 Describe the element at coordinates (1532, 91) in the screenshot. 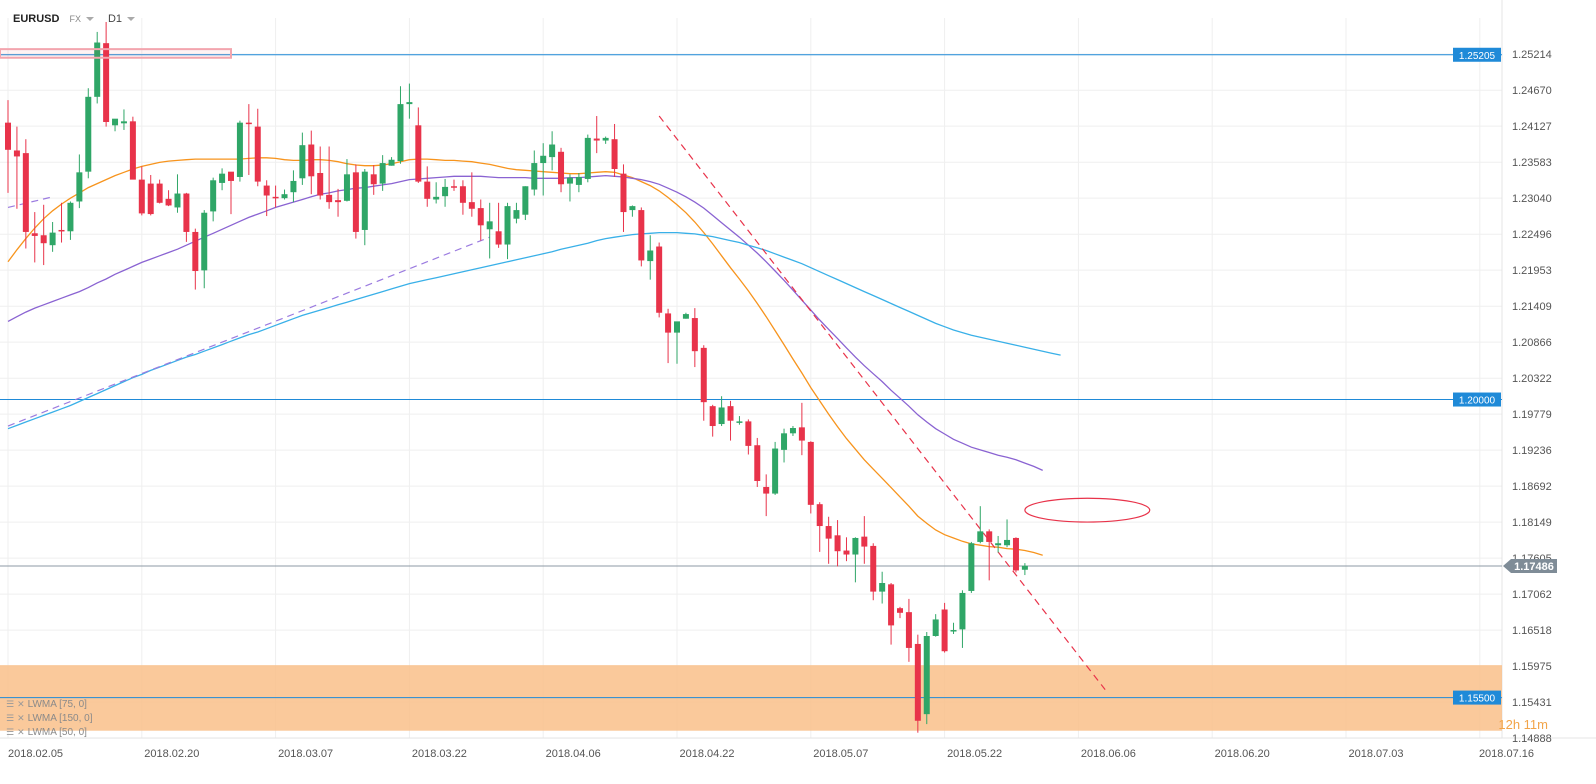

I see `y-tick-label: 1.24670` at that location.